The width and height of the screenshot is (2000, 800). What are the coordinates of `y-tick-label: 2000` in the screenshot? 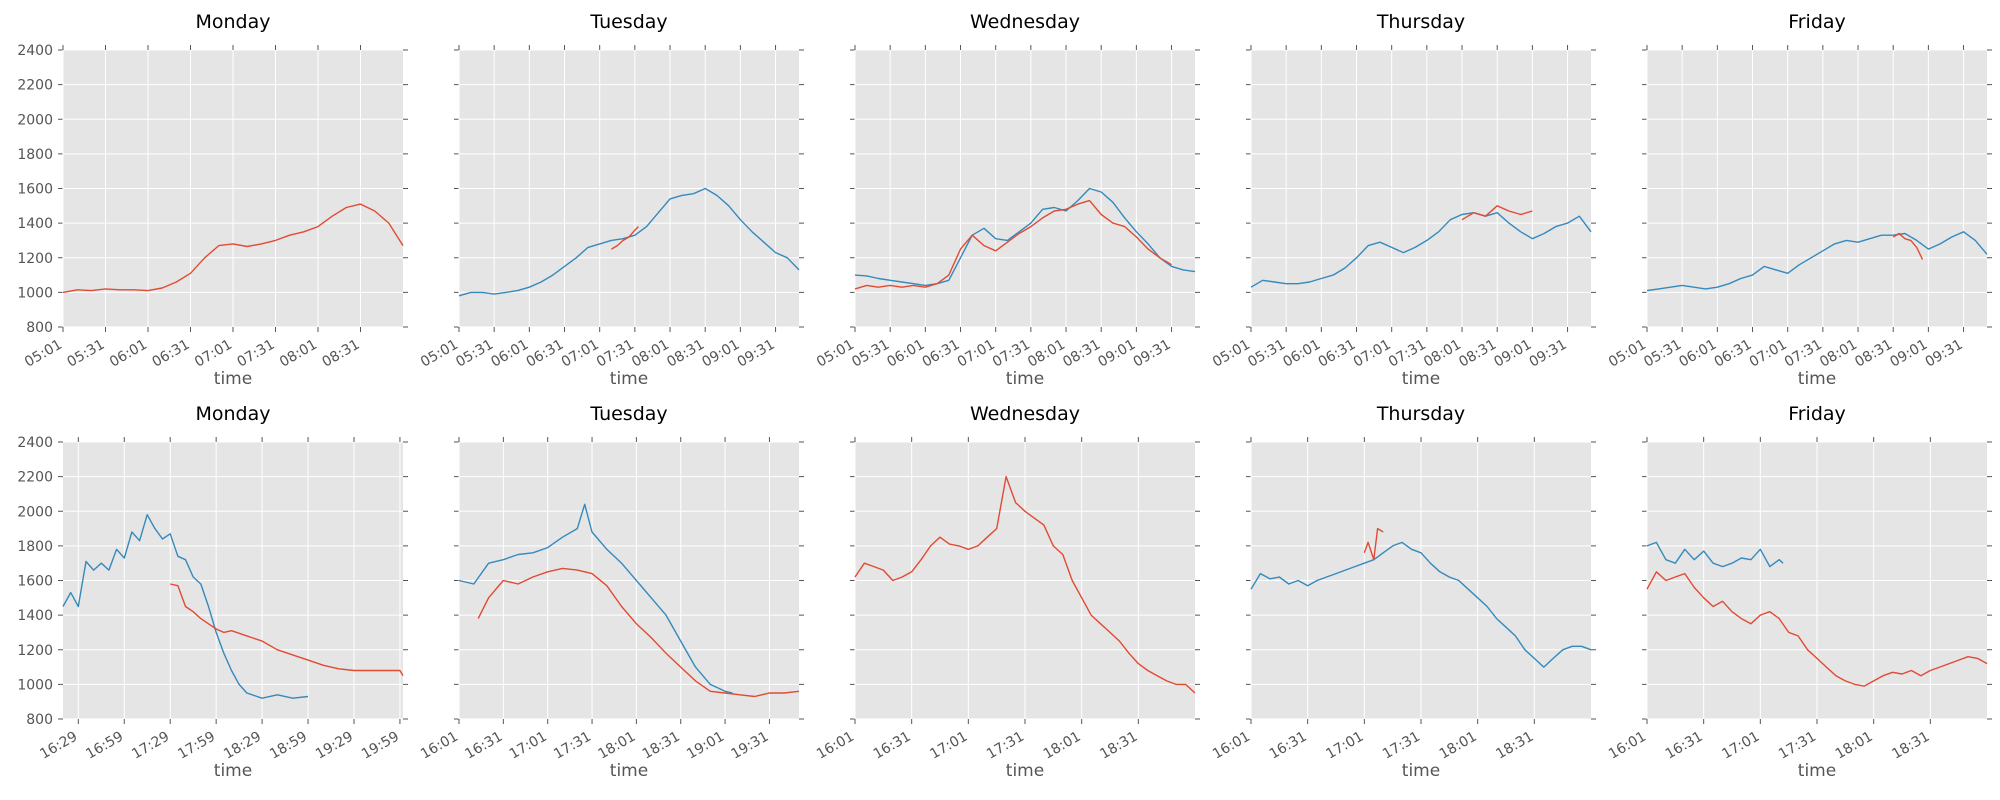 It's located at (35, 512).